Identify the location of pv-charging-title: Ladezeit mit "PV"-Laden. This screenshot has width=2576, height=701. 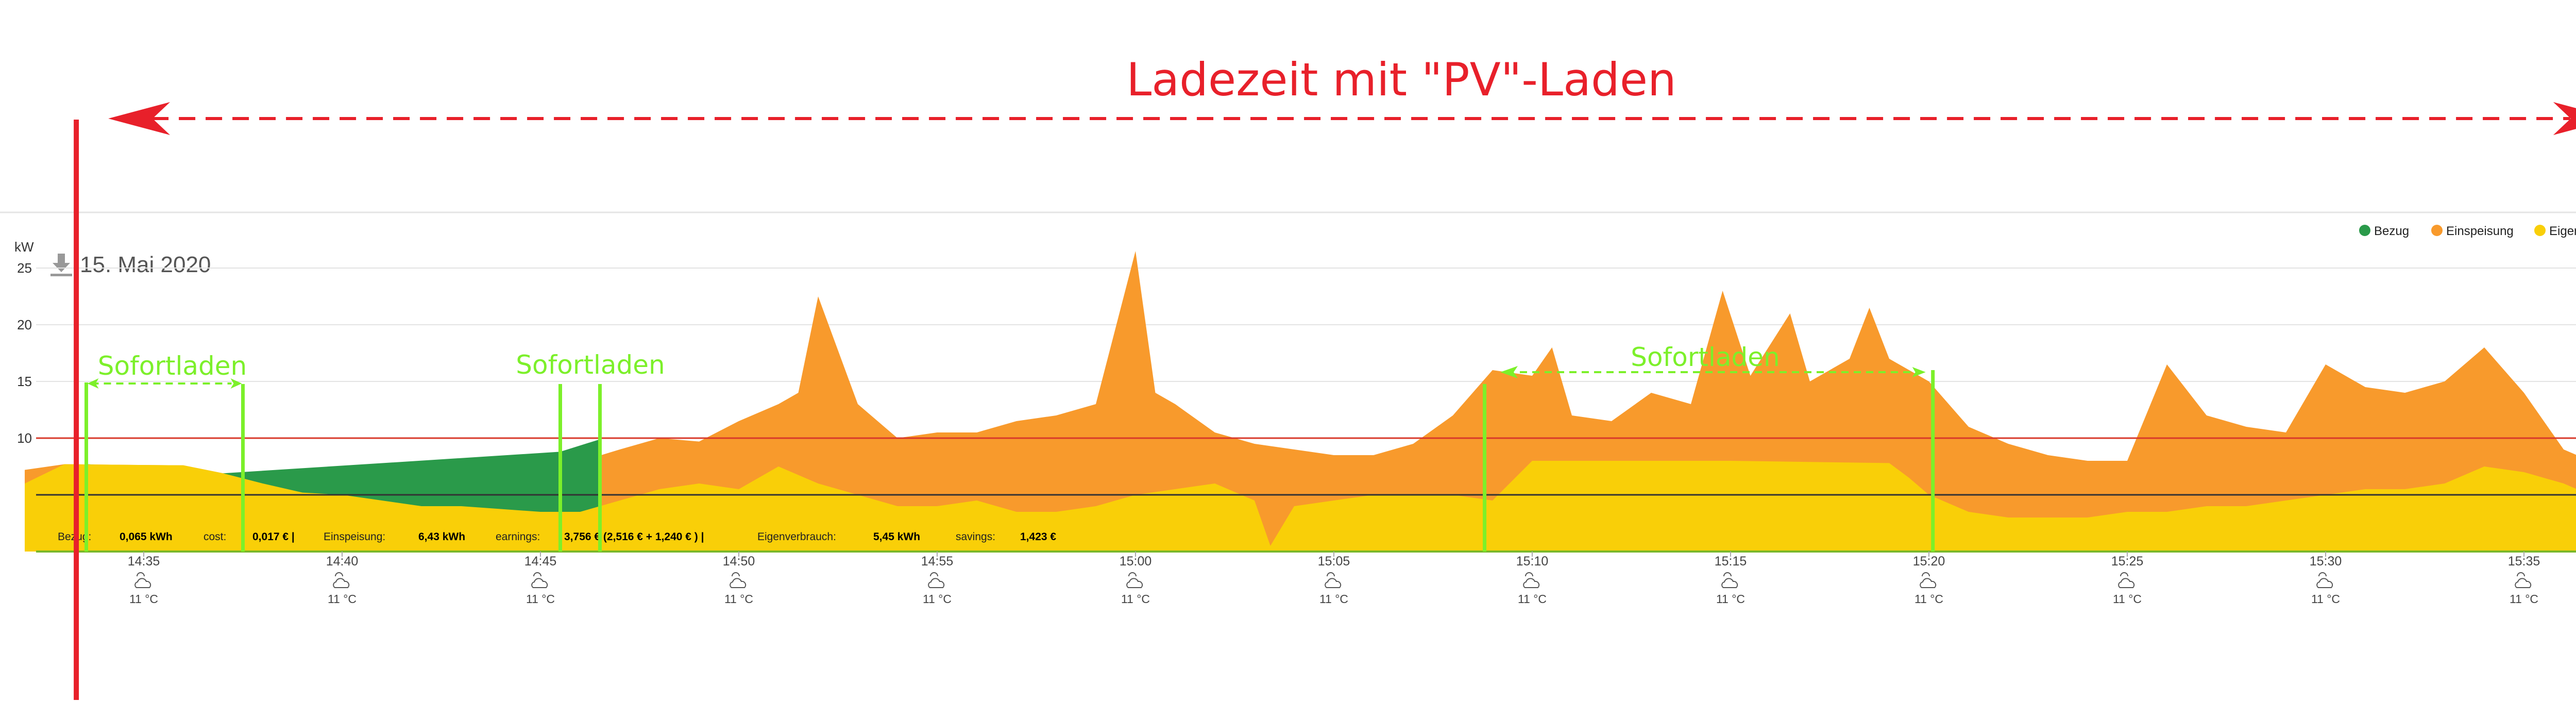
(1401, 79).